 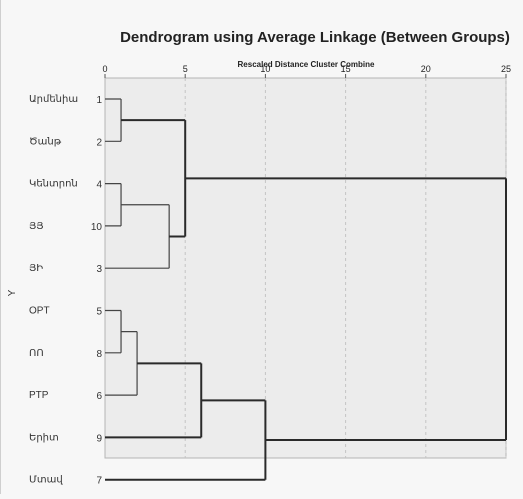 I want to click on leaf-id: 3, so click(x=99, y=269).